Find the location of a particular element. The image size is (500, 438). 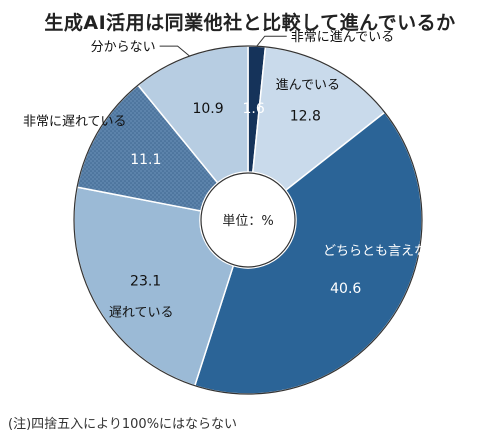

donut-hole is located at coordinates (248, 220).